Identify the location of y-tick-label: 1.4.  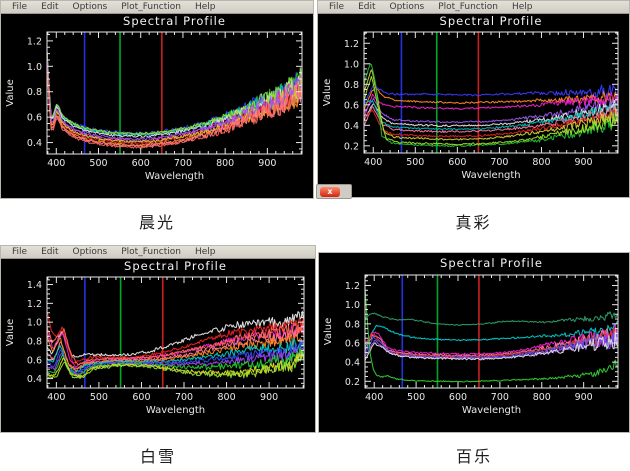
(34, 285).